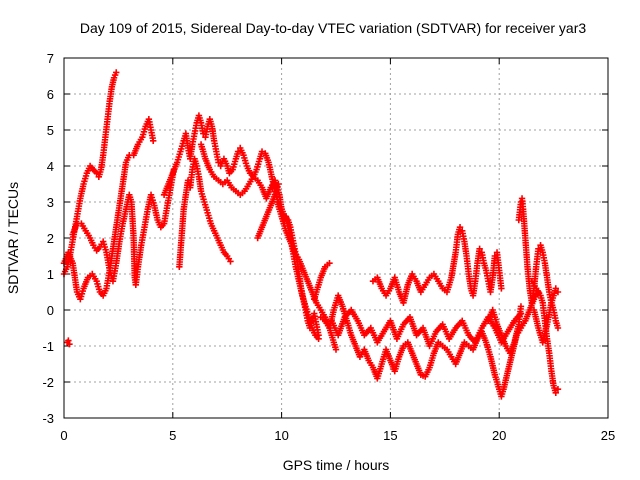 The width and height of the screenshot is (640, 480). Describe the element at coordinates (50, 166) in the screenshot. I see `y-tick-label: 4` at that location.